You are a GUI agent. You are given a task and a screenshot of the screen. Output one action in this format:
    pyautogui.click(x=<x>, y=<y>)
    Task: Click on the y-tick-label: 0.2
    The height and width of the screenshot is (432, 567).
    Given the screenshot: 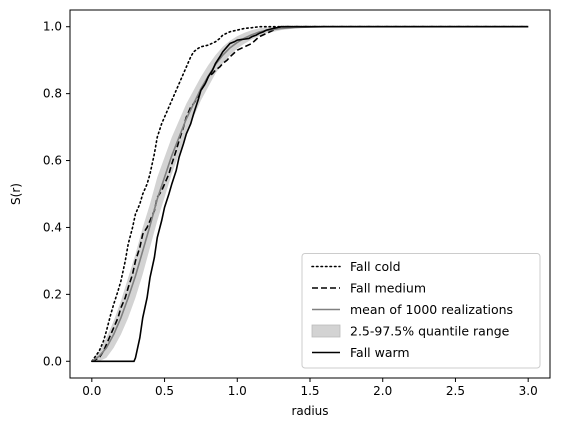 What is the action you would take?
    pyautogui.click(x=52, y=294)
    